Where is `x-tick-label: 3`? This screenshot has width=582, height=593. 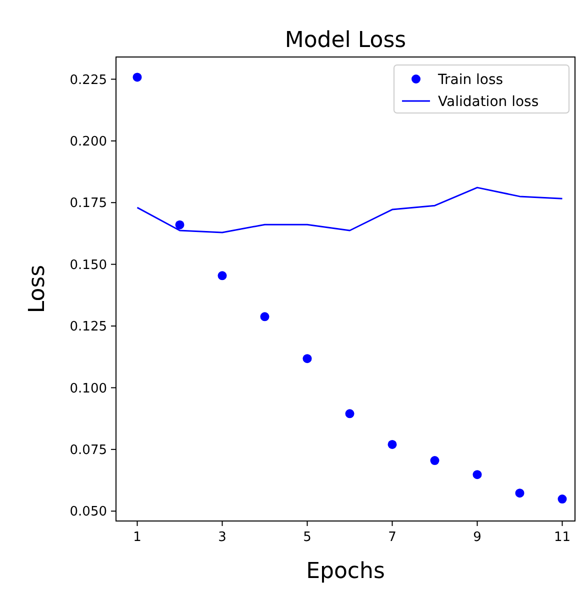
x-tick-label: 3 is located at coordinates (222, 537).